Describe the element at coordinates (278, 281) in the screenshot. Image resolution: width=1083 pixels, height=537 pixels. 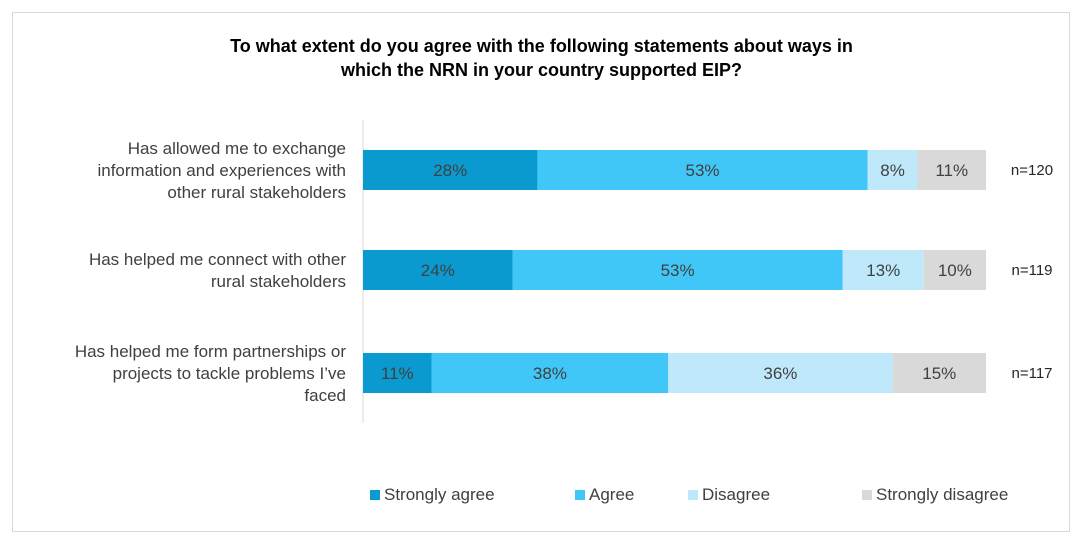
I see `category-label: rural stakeholders` at that location.